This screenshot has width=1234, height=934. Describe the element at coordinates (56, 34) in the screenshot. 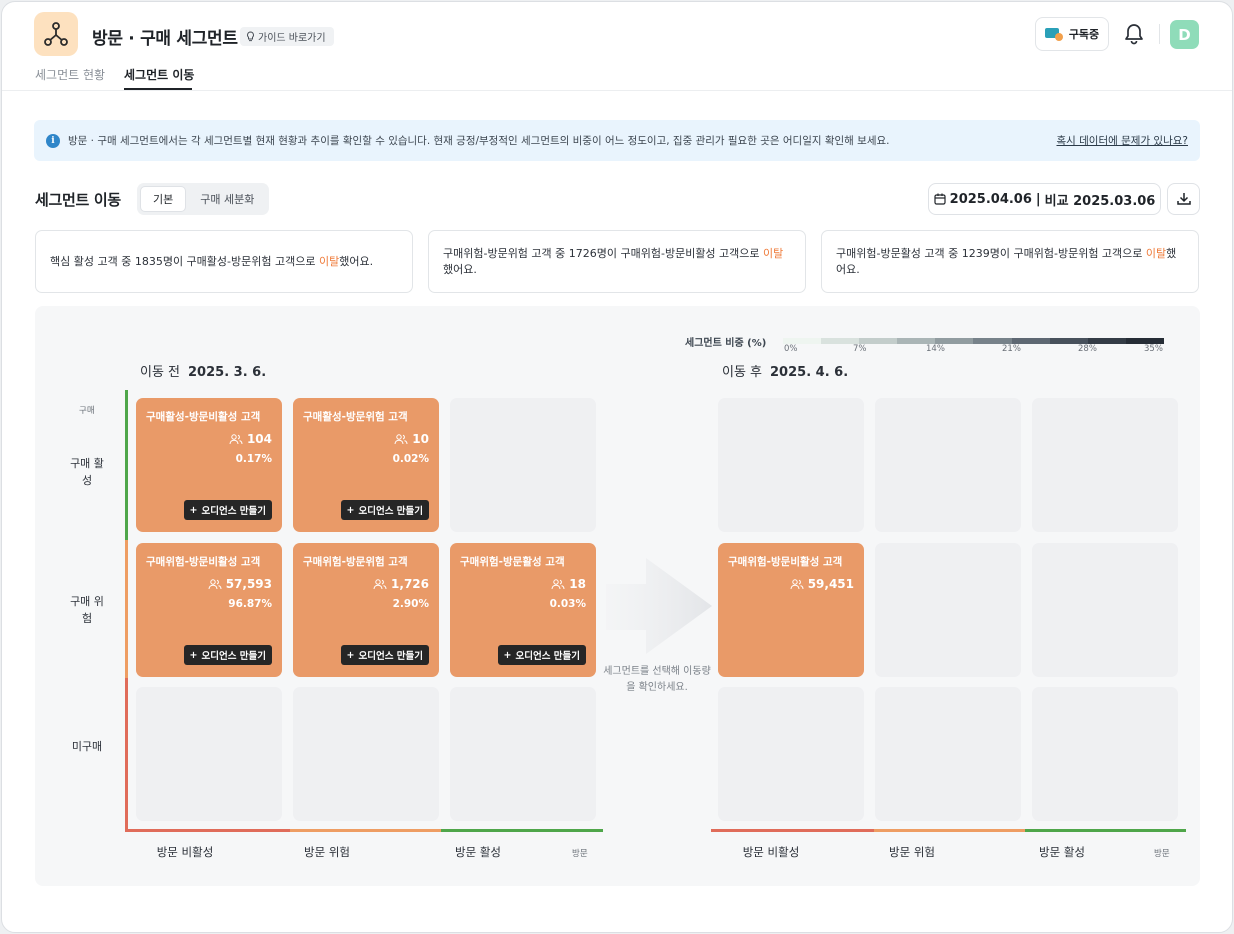

I see `network-nodes-icon` at that location.